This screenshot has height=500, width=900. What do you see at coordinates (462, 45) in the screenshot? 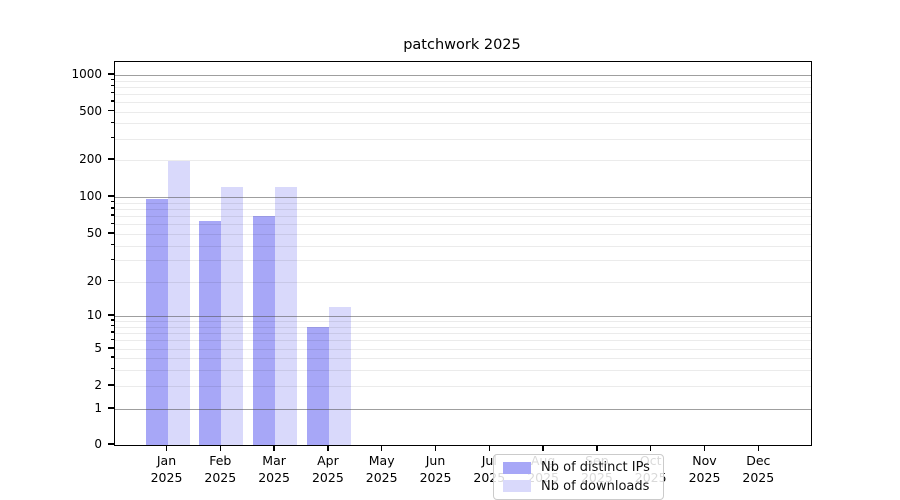
I see `chart-title: patchwork 2025` at bounding box center [462, 45].